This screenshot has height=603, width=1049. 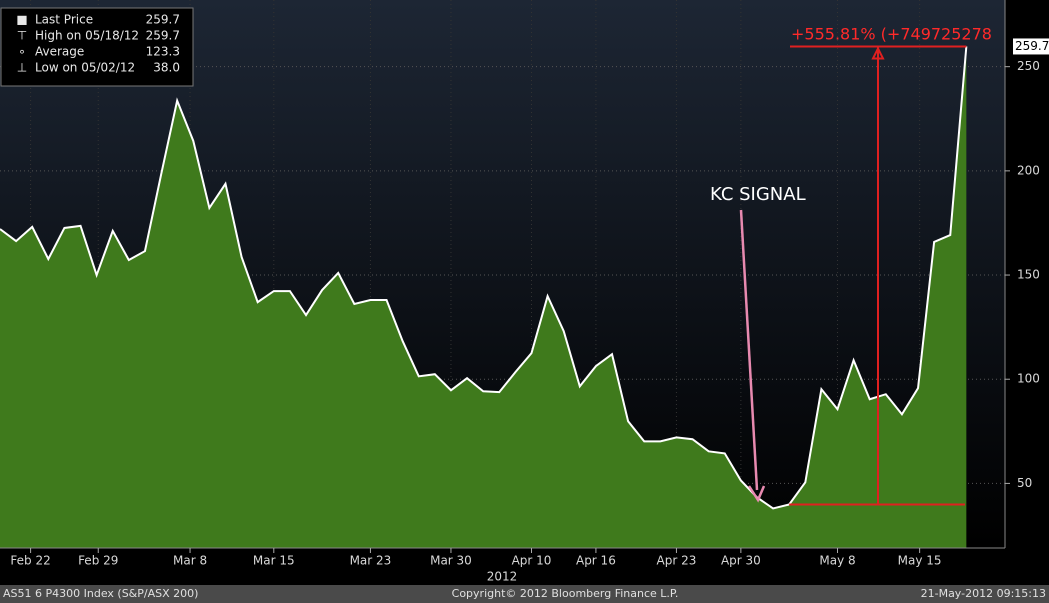 I want to click on legend-name: Average, so click(x=59, y=52).